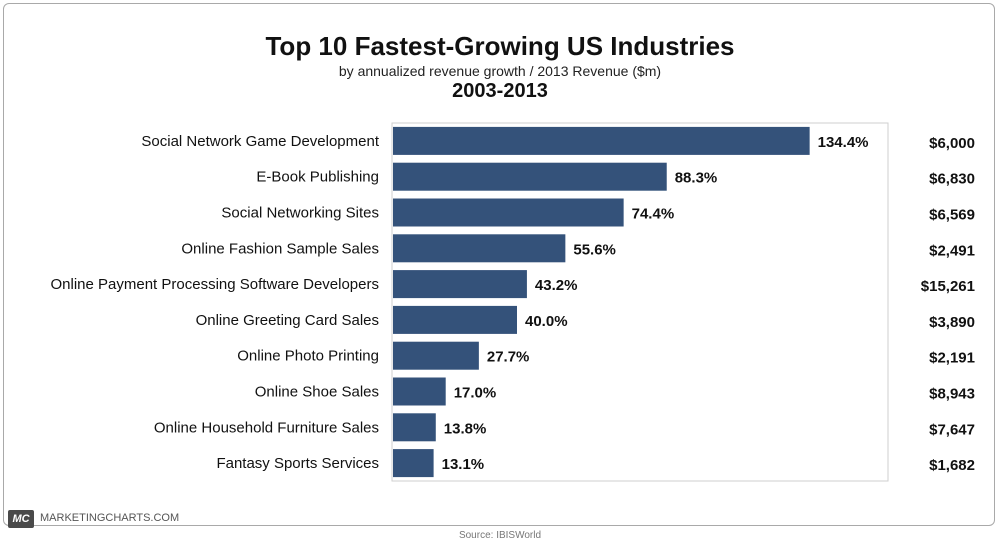  What do you see at coordinates (110, 518) in the screenshot?
I see `footer-brand: MARKETINGCHARTS.COM` at bounding box center [110, 518].